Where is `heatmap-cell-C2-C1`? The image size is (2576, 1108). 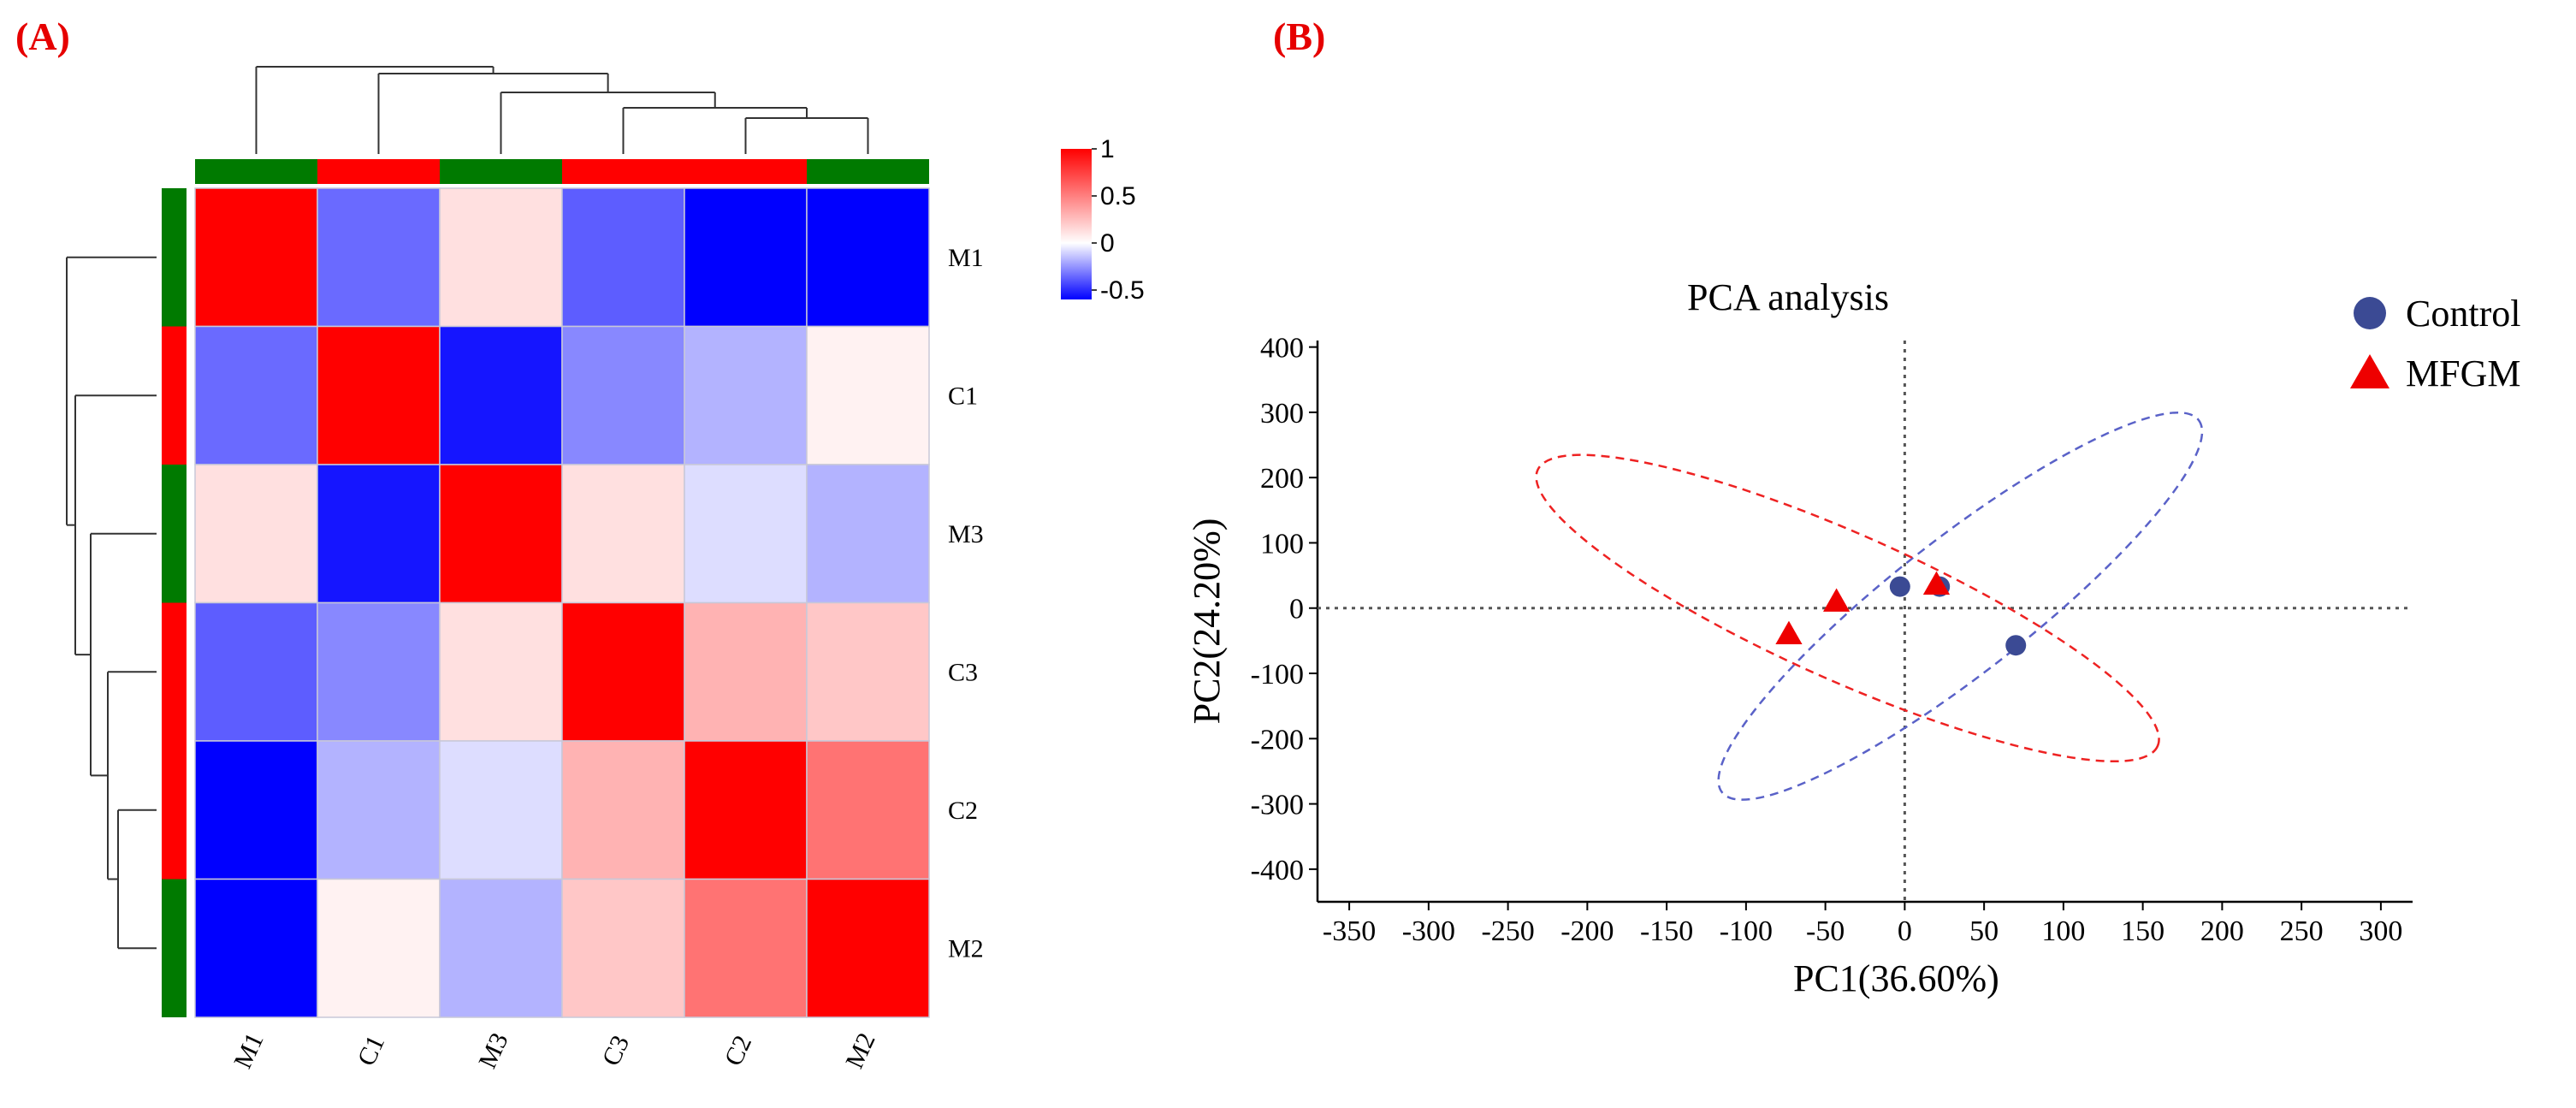 heatmap-cell-C2-C1 is located at coordinates (379, 810).